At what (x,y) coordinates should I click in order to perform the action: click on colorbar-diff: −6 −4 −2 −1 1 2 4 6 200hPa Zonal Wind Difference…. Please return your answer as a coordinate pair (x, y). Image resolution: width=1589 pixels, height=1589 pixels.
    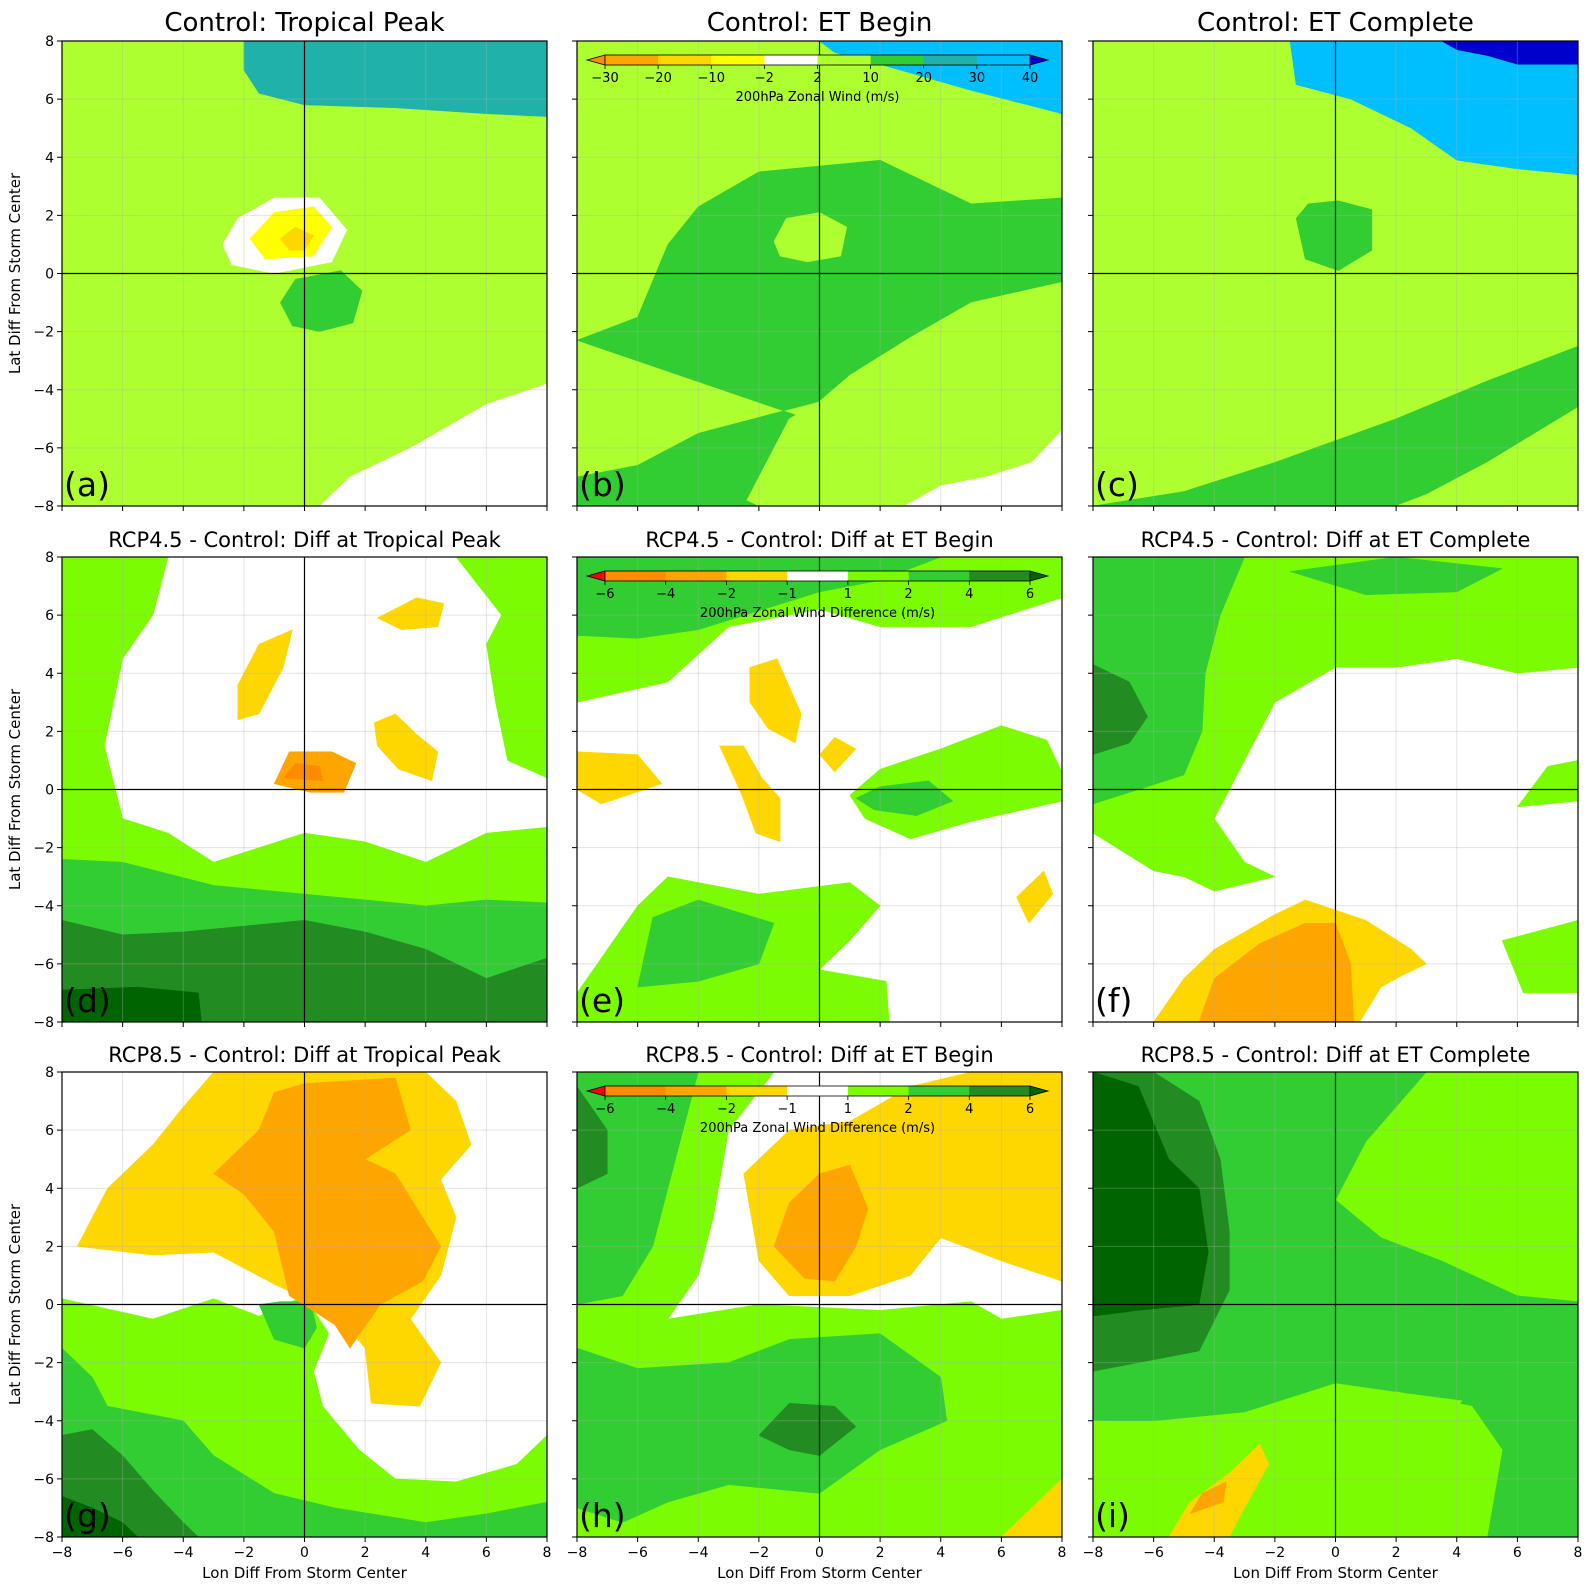
    Looking at the image, I should click on (817, 1110).